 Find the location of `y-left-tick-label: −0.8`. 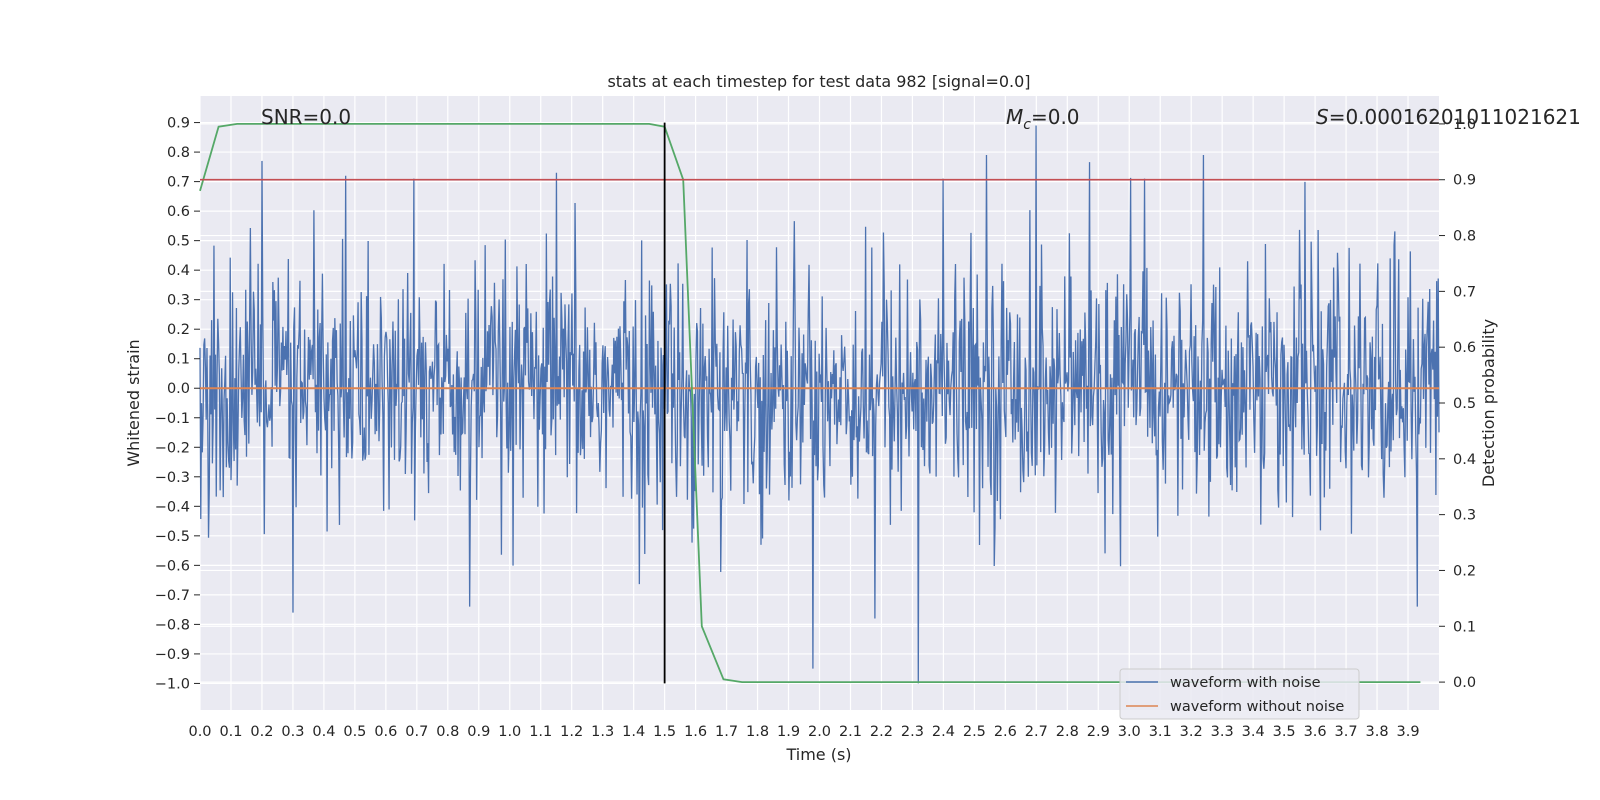

y-left-tick-label: −0.8 is located at coordinates (172, 625).